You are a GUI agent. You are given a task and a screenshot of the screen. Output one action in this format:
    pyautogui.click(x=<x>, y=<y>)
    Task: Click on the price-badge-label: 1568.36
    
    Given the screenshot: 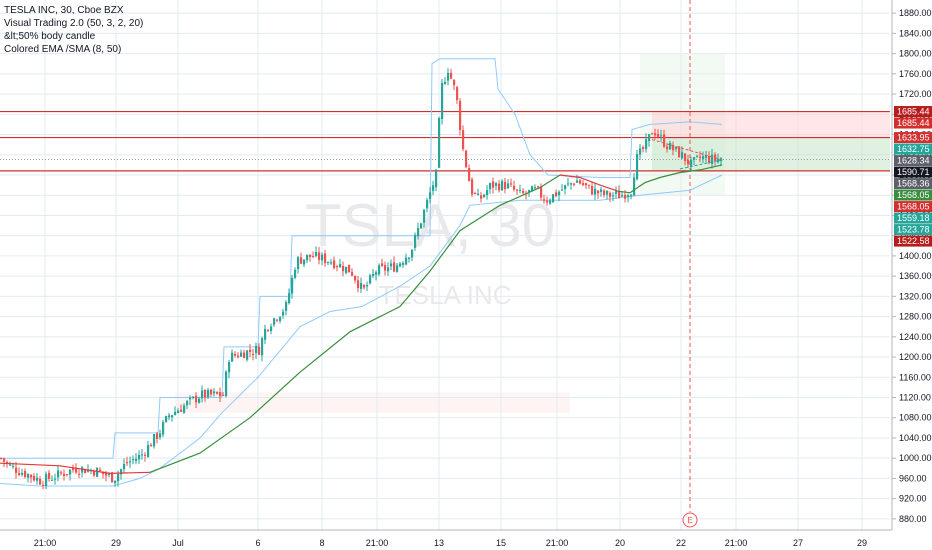 What is the action you would take?
    pyautogui.click(x=913, y=184)
    